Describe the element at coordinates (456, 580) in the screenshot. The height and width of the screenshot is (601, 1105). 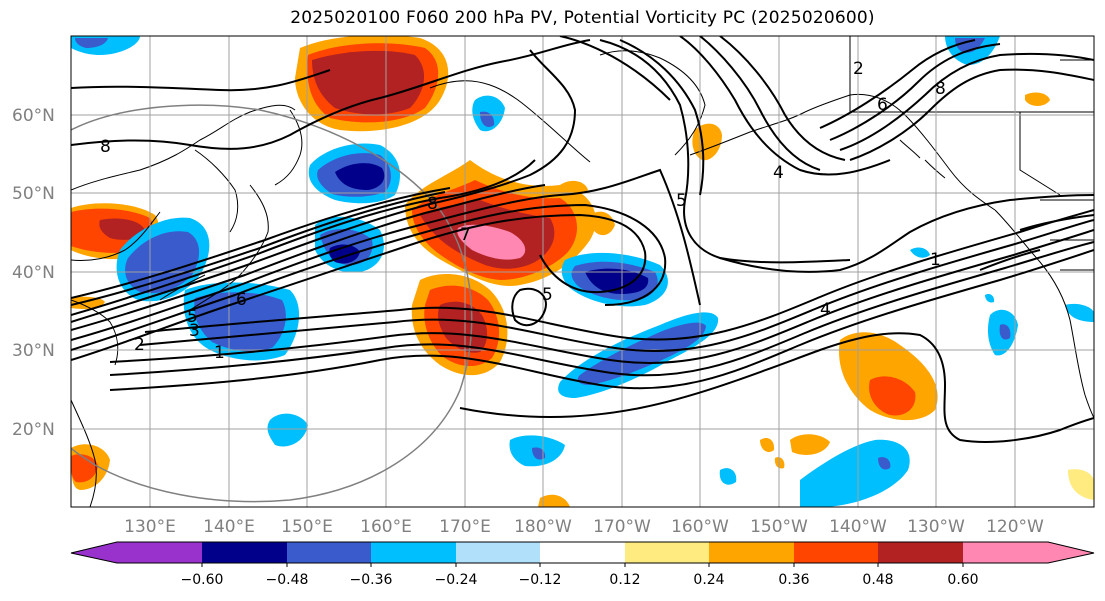
I see `colorbar-tick-label: −0.24` at that location.